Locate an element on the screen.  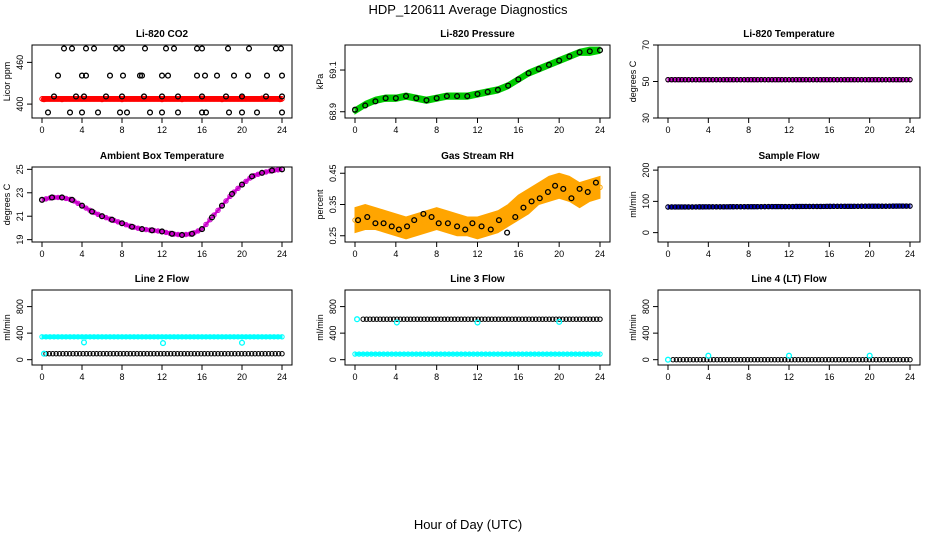
li-820-co2-series-upper is located at coordinates (170, 75).